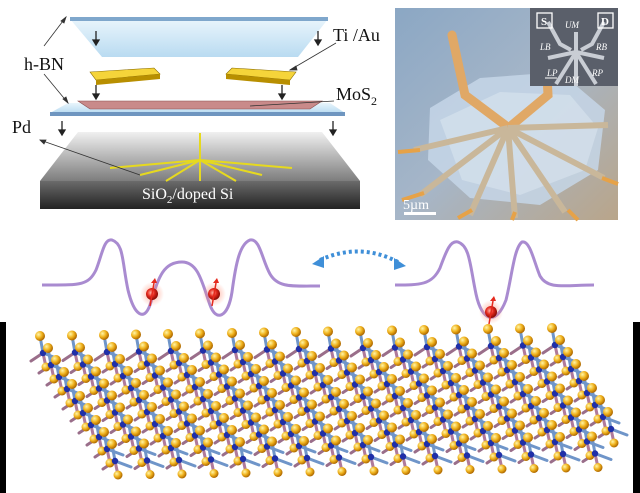  Describe the element at coordinates (200, 105) in the screenshot. I see `mos2-flake` at that location.